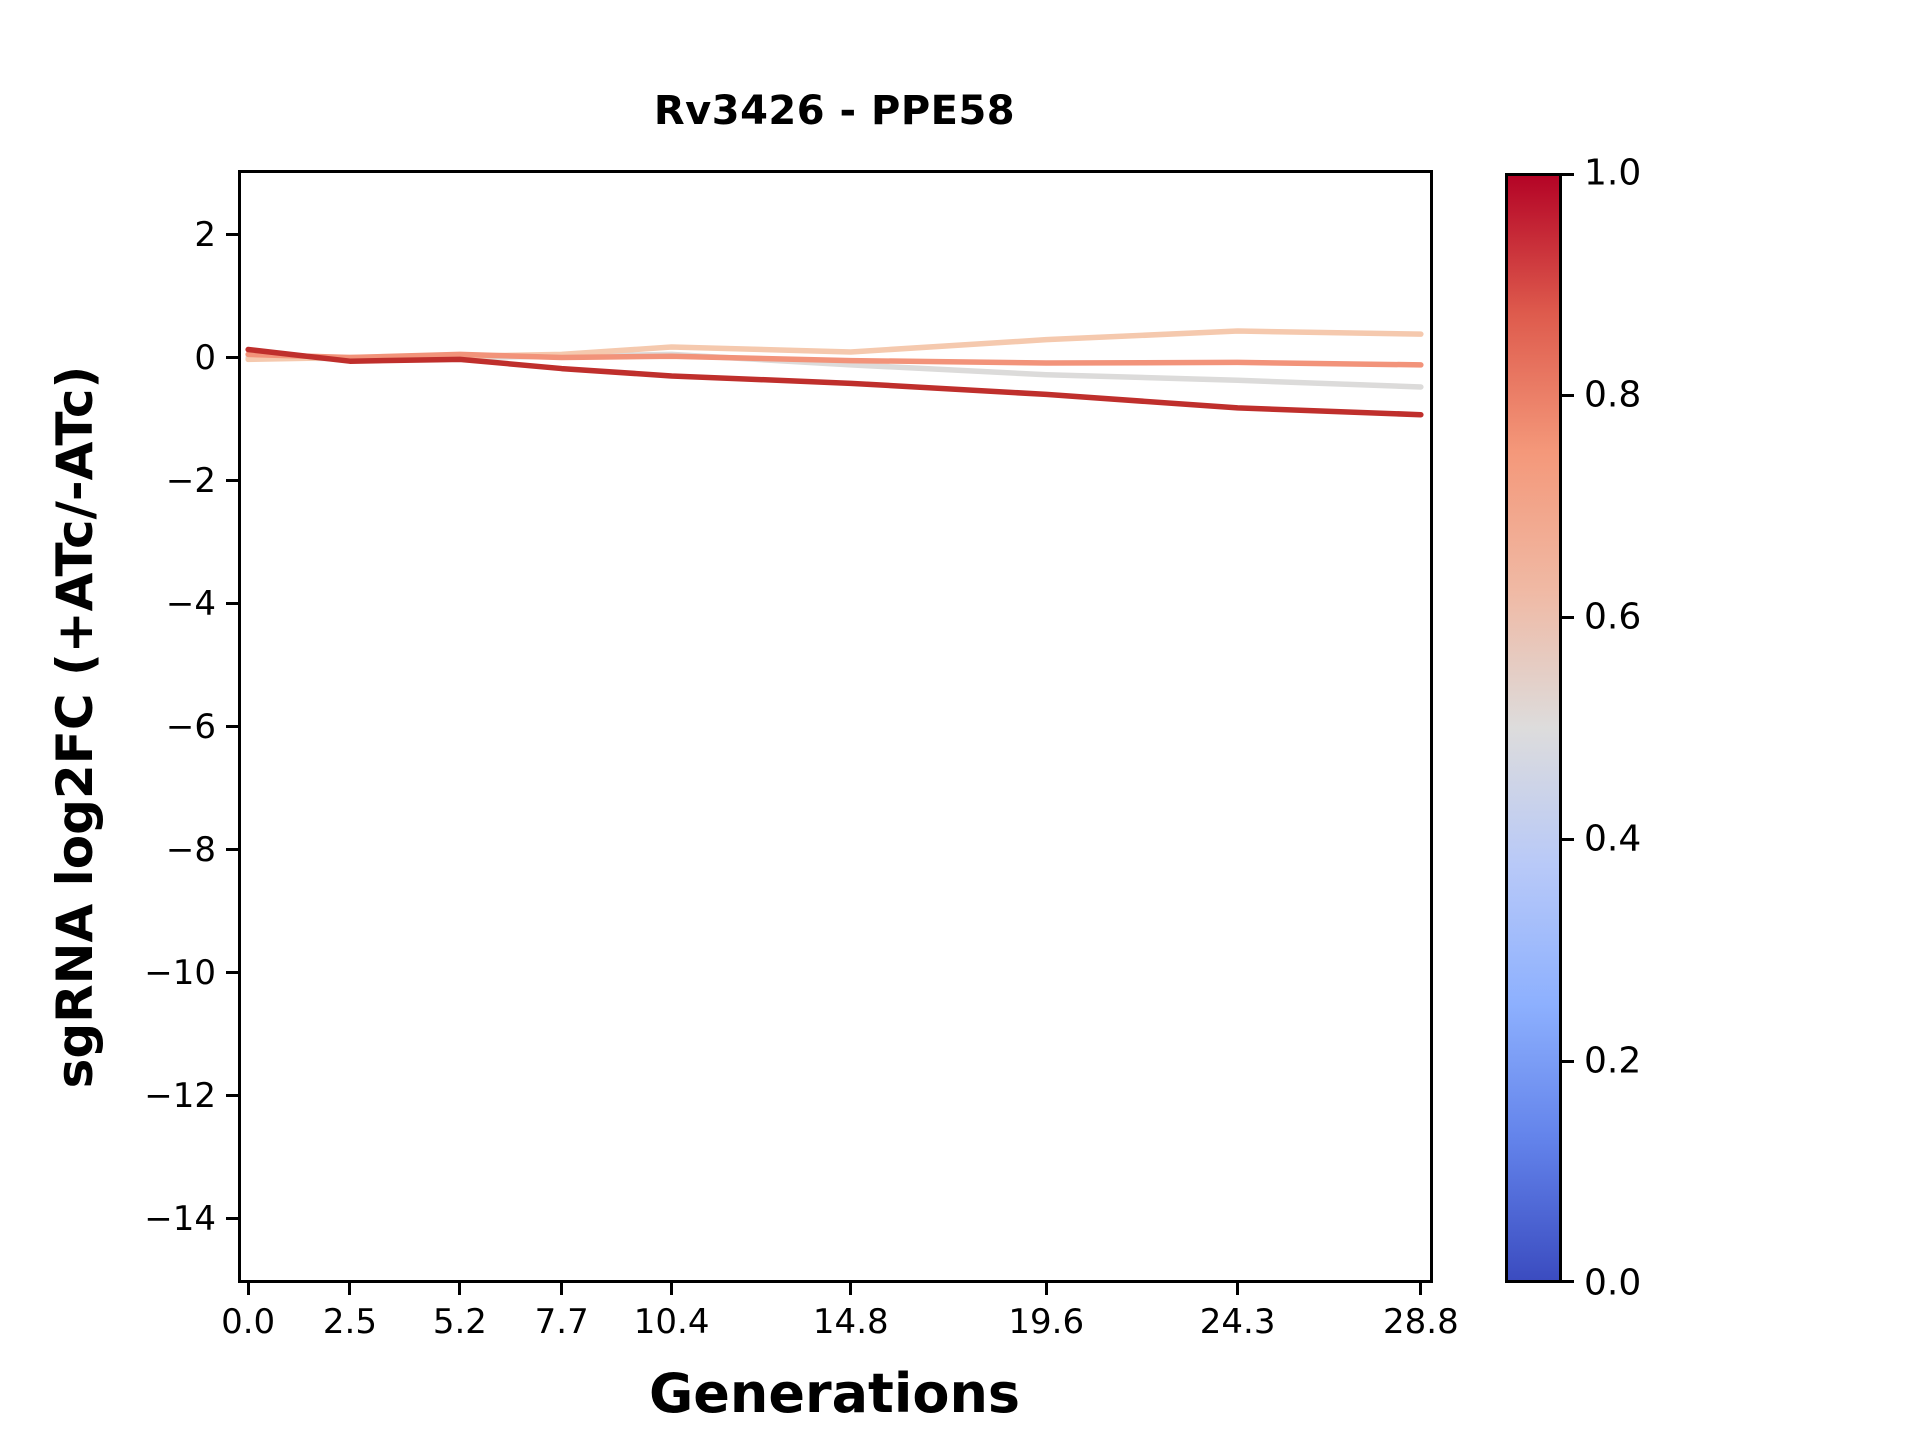 Image resolution: width=1920 pixels, height=1440 pixels. Describe the element at coordinates (1046, 1322) in the screenshot. I see `x-tick-label: 19.6` at that location.